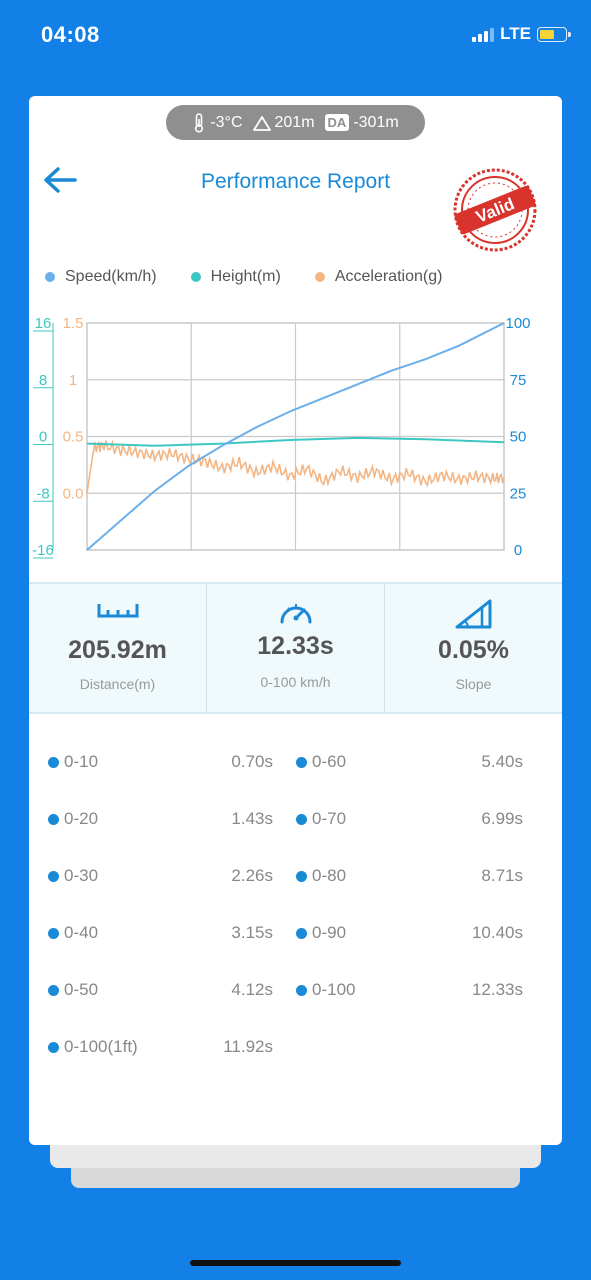 The height and width of the screenshot is (1280, 591). What do you see at coordinates (101, 1046) in the screenshot?
I see `split-label: 0-100(1ft)` at bounding box center [101, 1046].